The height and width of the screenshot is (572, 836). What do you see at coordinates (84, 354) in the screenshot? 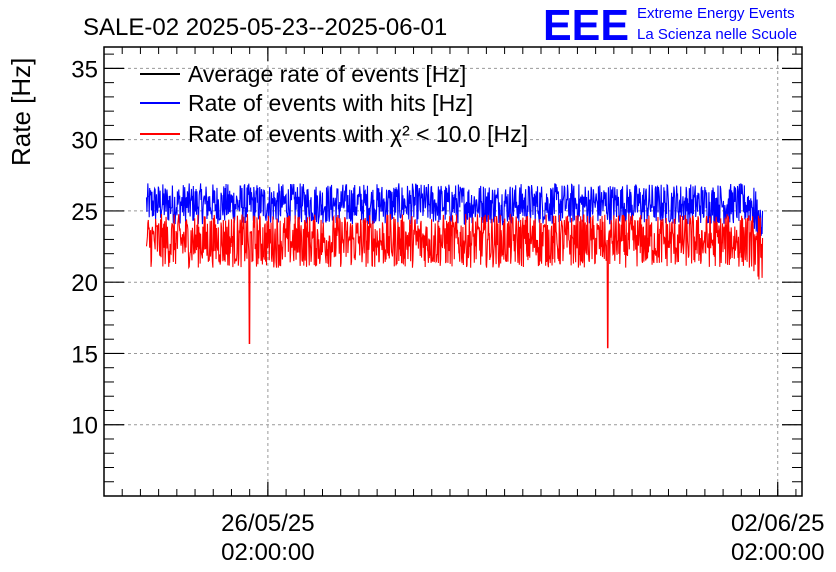
I see `y-tick-label: 15` at bounding box center [84, 354].